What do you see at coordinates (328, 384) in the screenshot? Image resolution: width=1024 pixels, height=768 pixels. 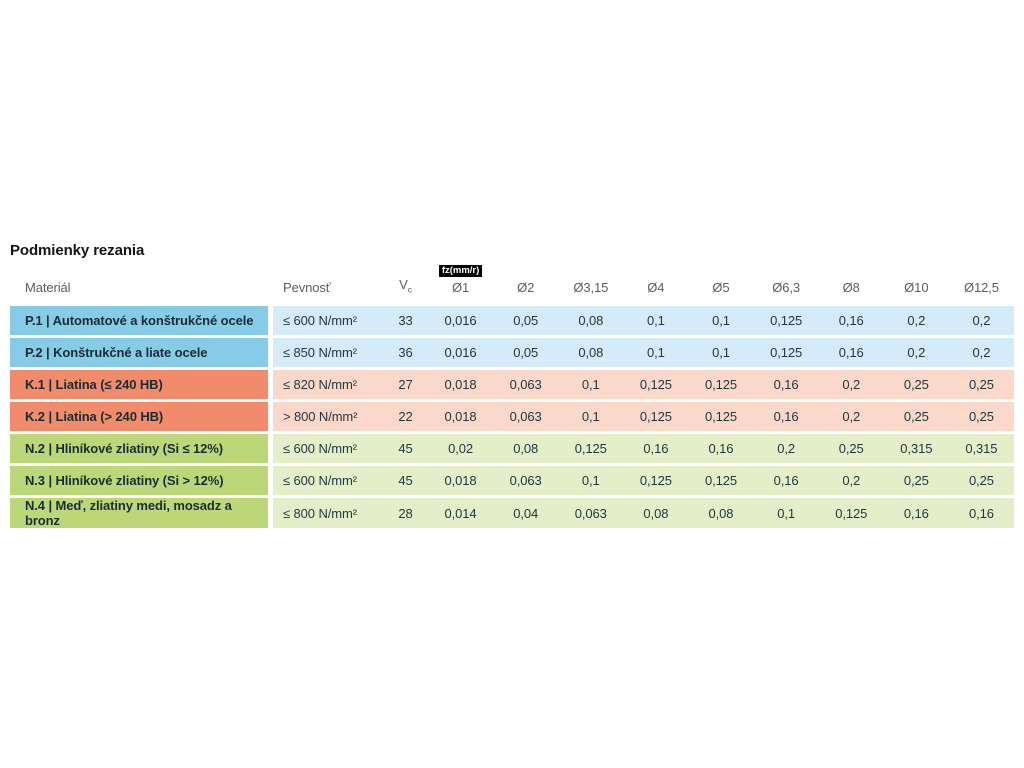 I see `strength-cell: ≤ 820 N/mm²` at bounding box center [328, 384].